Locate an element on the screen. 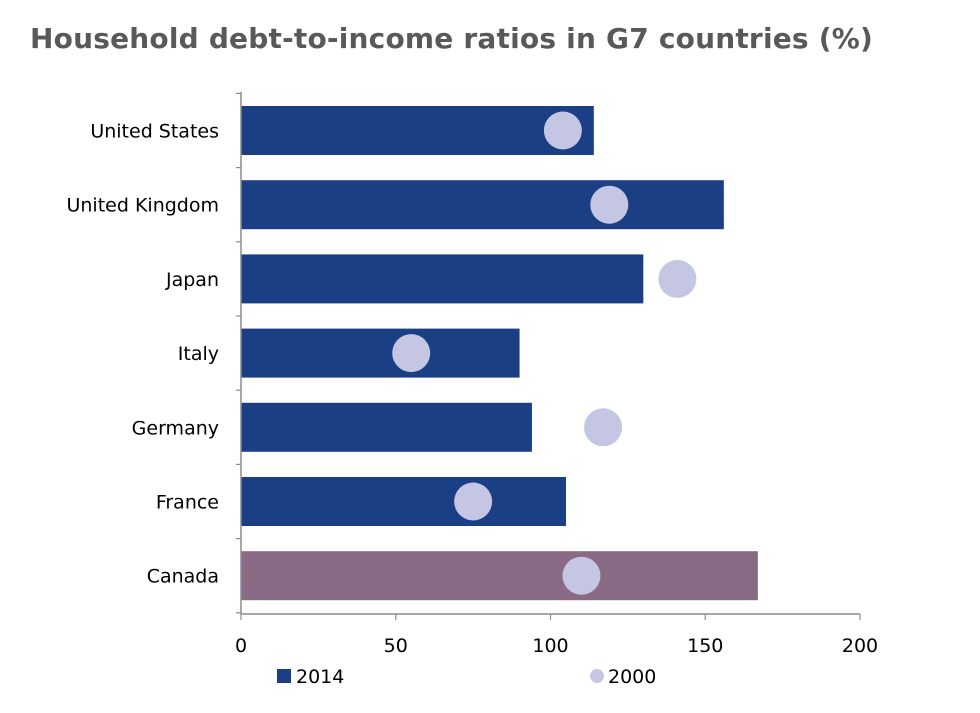 This screenshot has width=980, height=713. legend-label-2014: 2014 is located at coordinates (320, 677).